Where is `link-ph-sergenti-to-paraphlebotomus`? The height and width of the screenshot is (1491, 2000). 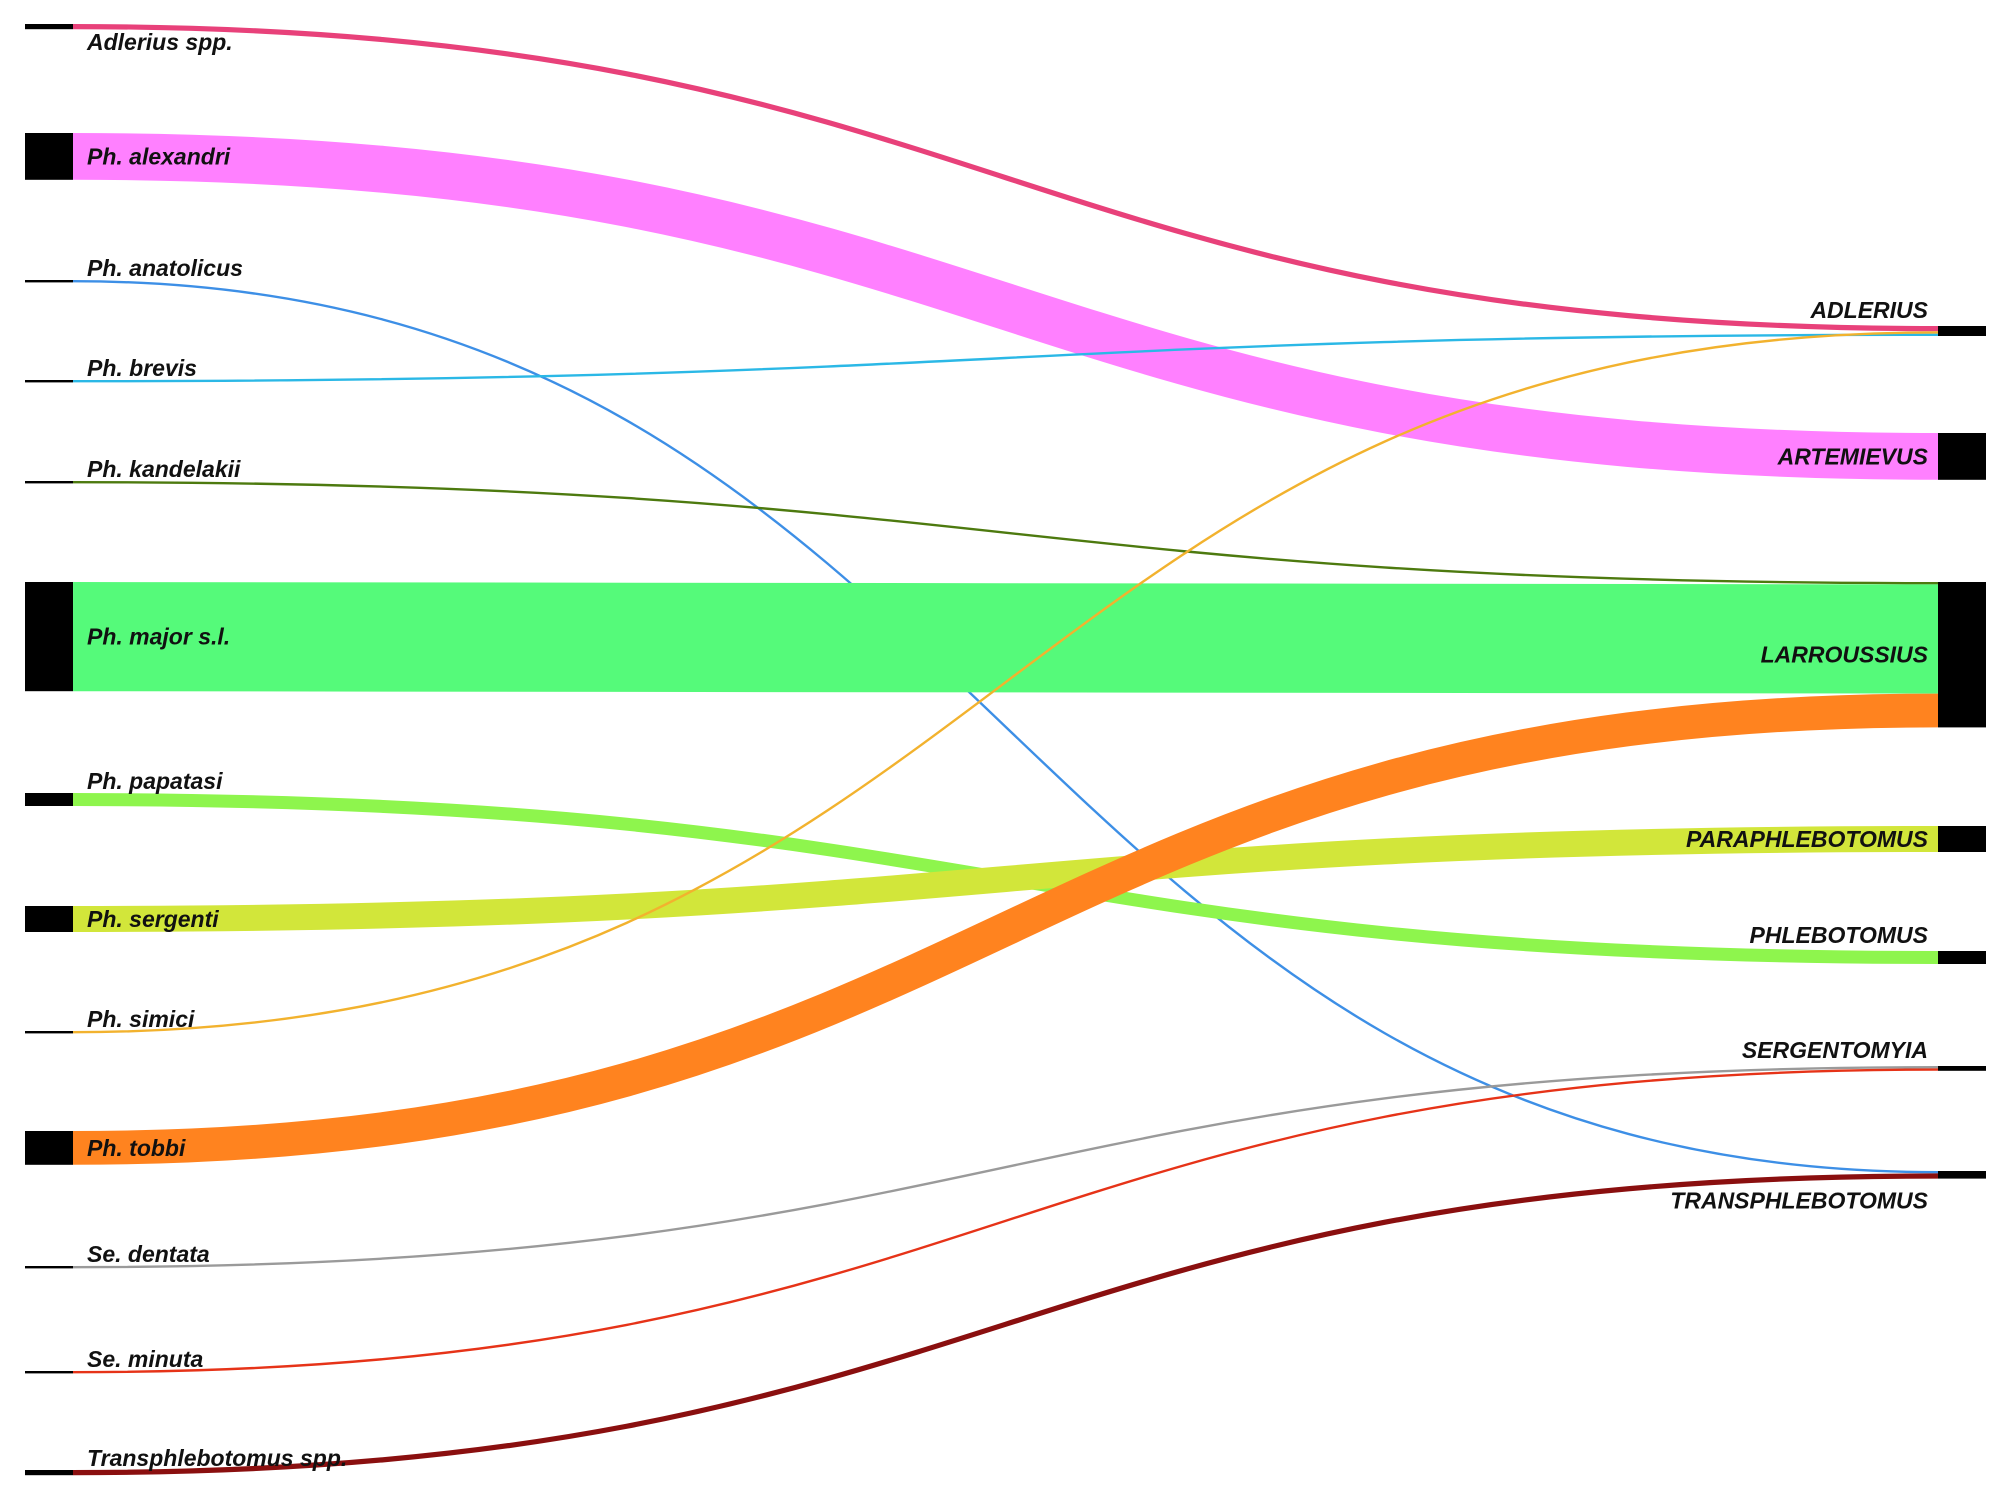 link-ph-sergenti-to-paraphlebotomus is located at coordinates (1005, 879).